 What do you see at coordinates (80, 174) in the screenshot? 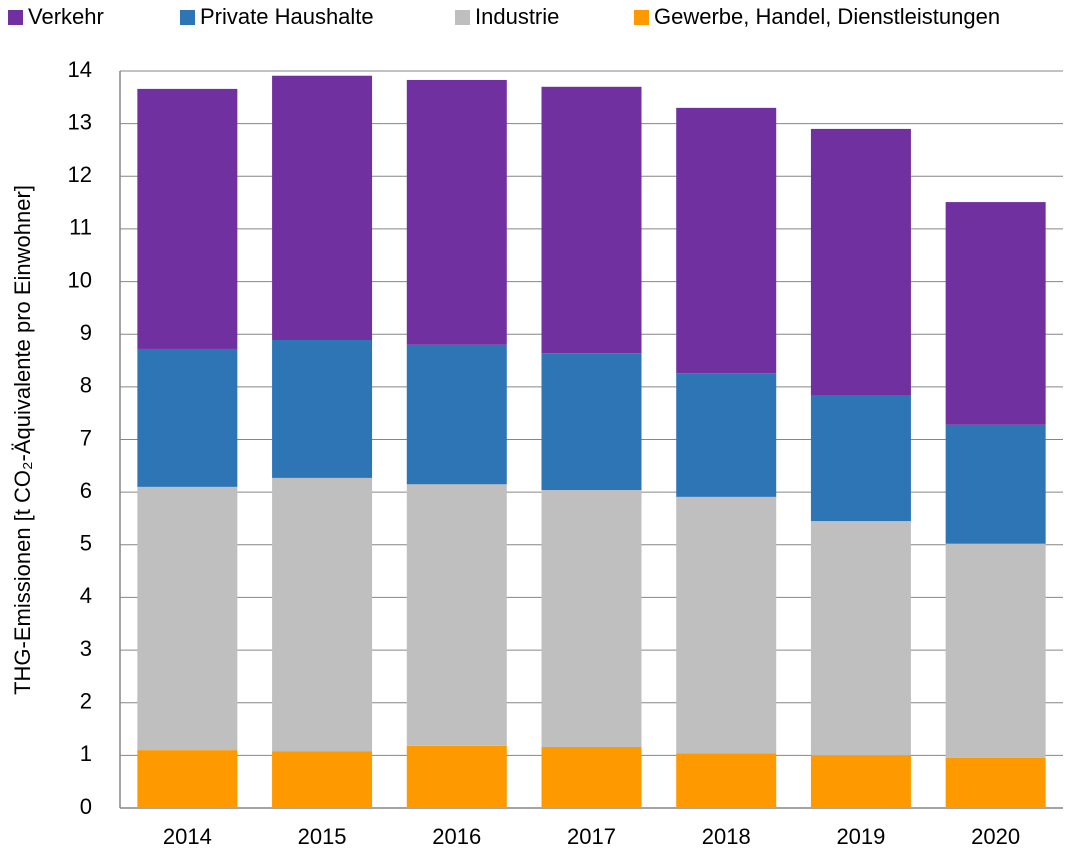
I see `y-tick-label: 12` at bounding box center [80, 174].